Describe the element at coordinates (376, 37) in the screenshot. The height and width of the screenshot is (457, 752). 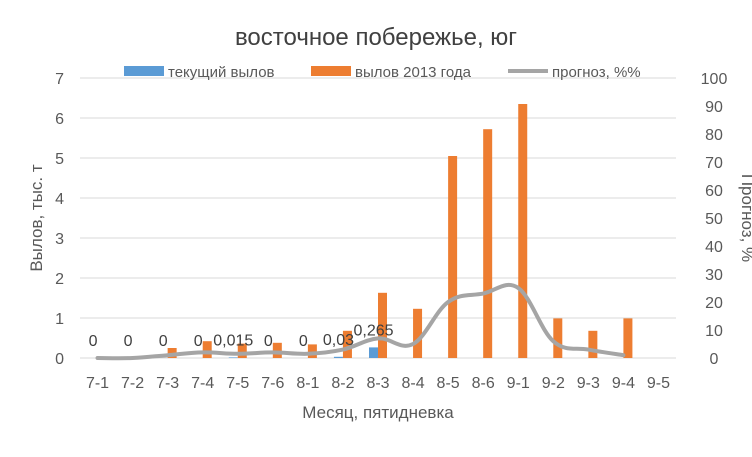
I see `chart-title: восточное побережье, юг` at that location.